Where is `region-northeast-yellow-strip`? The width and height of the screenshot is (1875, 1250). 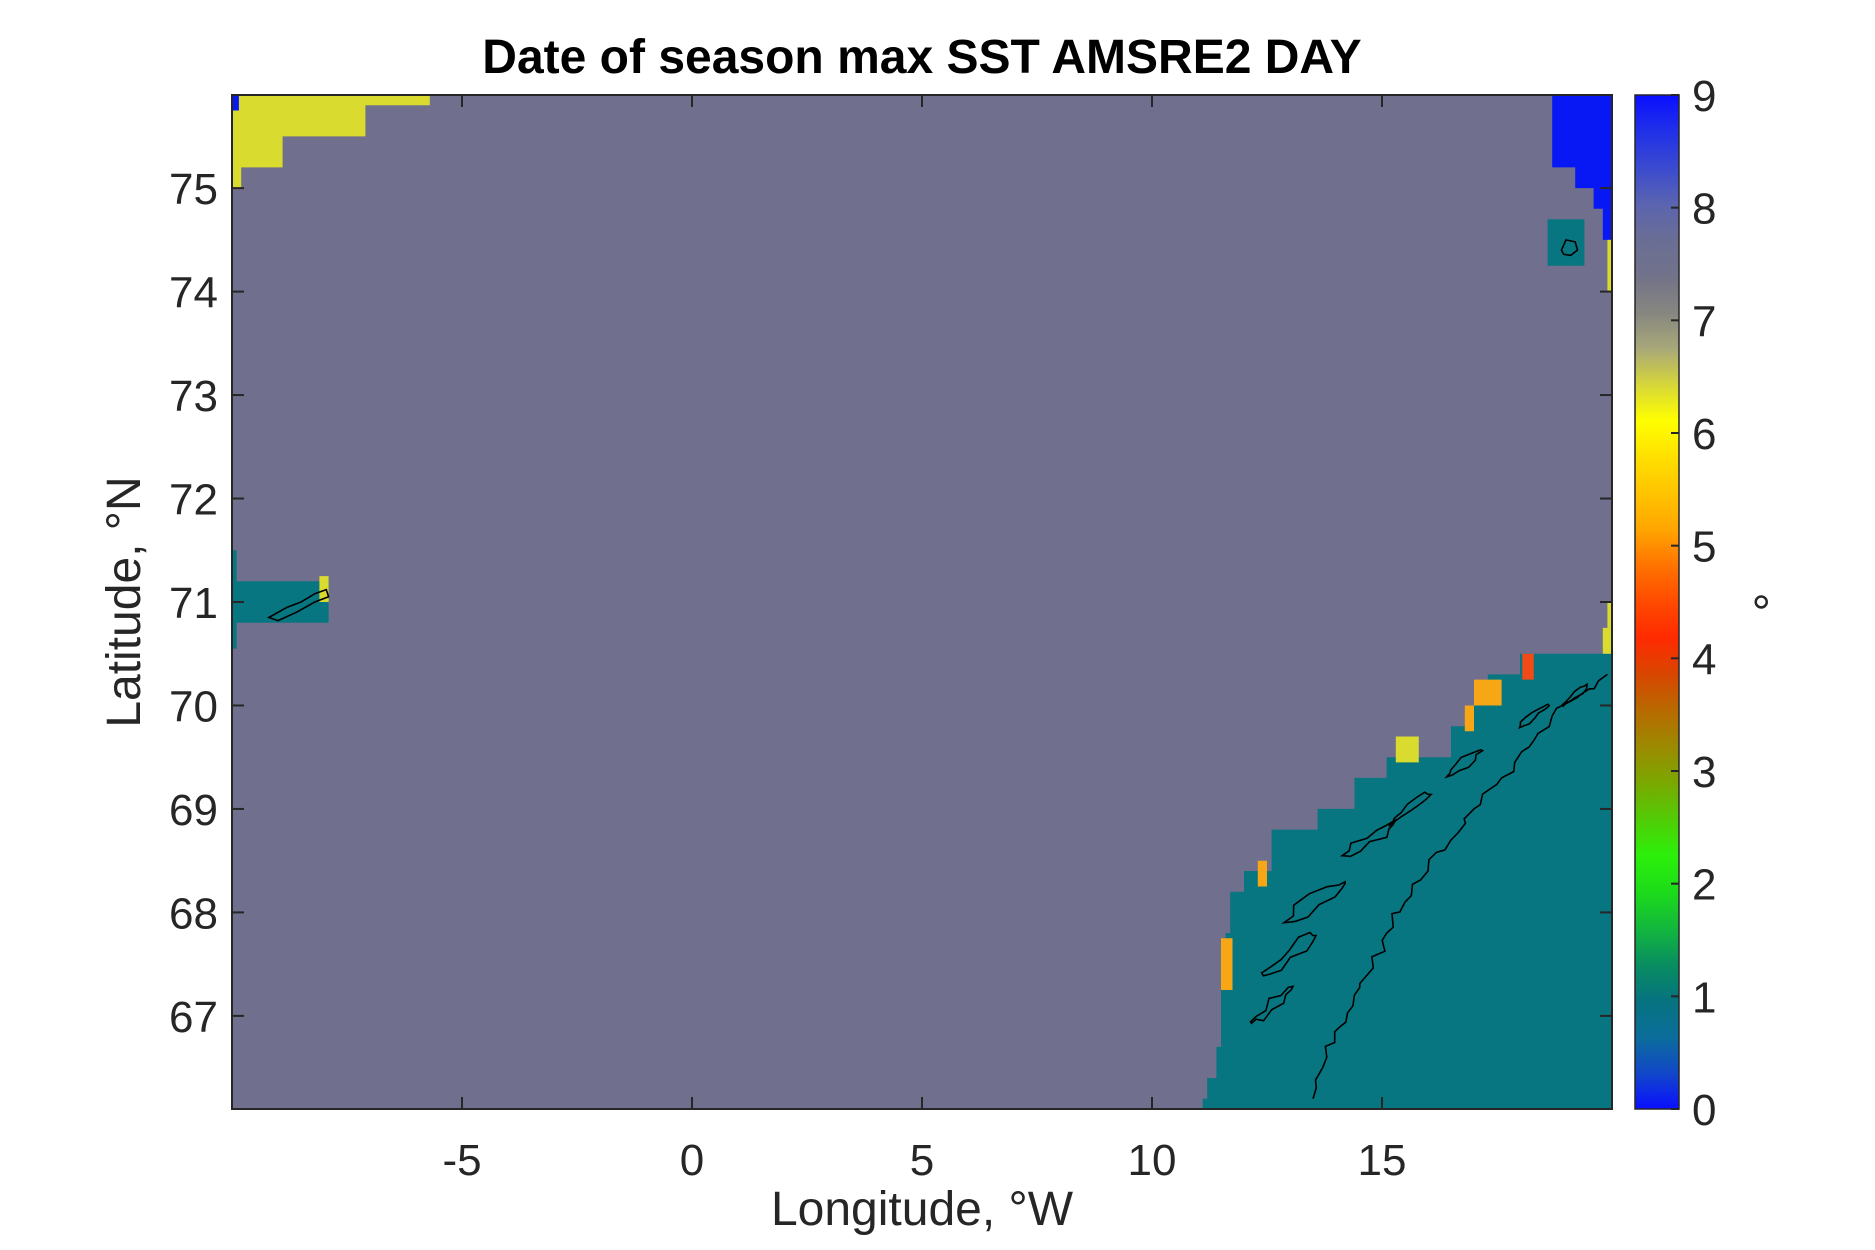
region-northeast-yellow-strip is located at coordinates (1609, 265).